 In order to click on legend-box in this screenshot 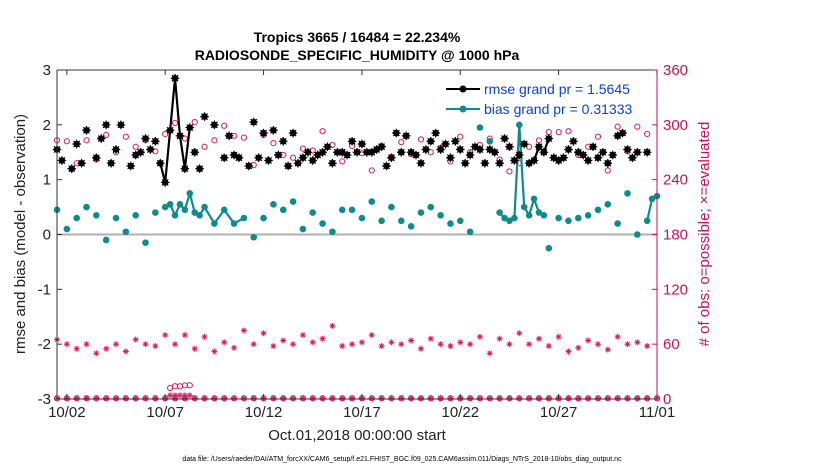, I will do `click(545, 98)`.